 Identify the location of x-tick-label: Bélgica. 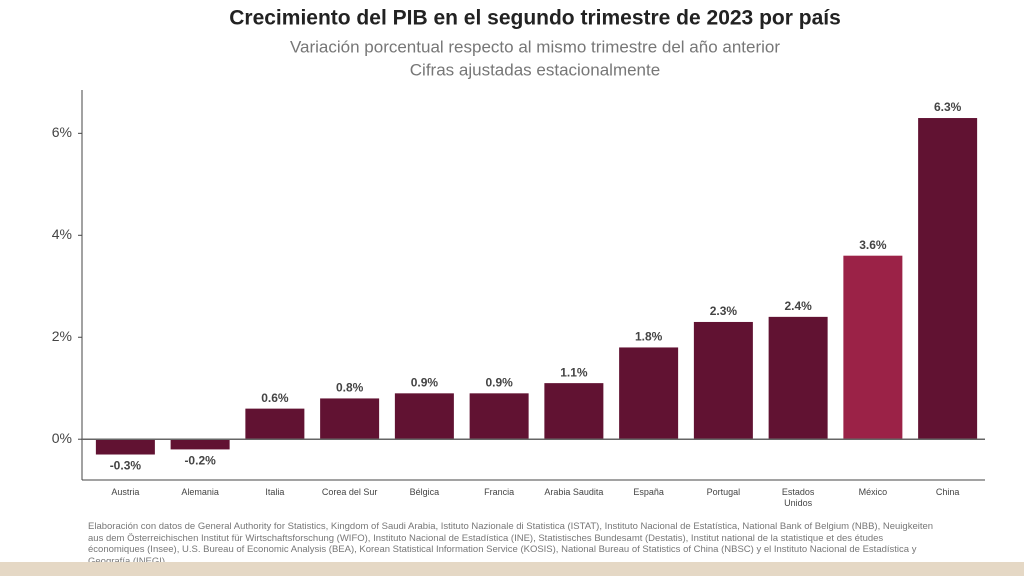
(424, 492).